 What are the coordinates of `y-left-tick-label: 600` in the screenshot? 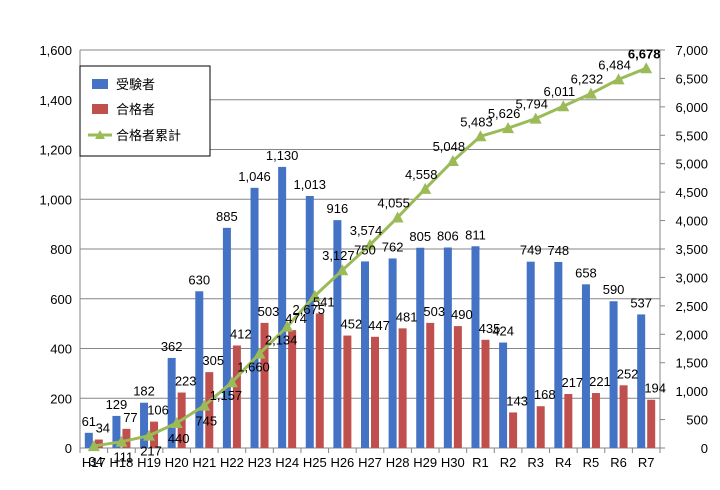 It's located at (61, 299).